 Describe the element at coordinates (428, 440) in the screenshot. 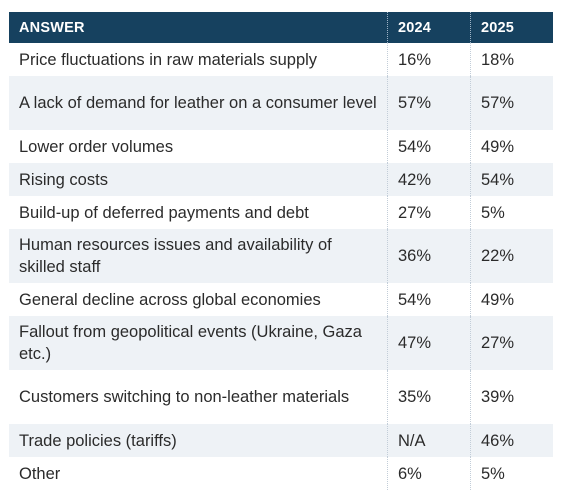

I see `value-2024-cell: N/A` at that location.